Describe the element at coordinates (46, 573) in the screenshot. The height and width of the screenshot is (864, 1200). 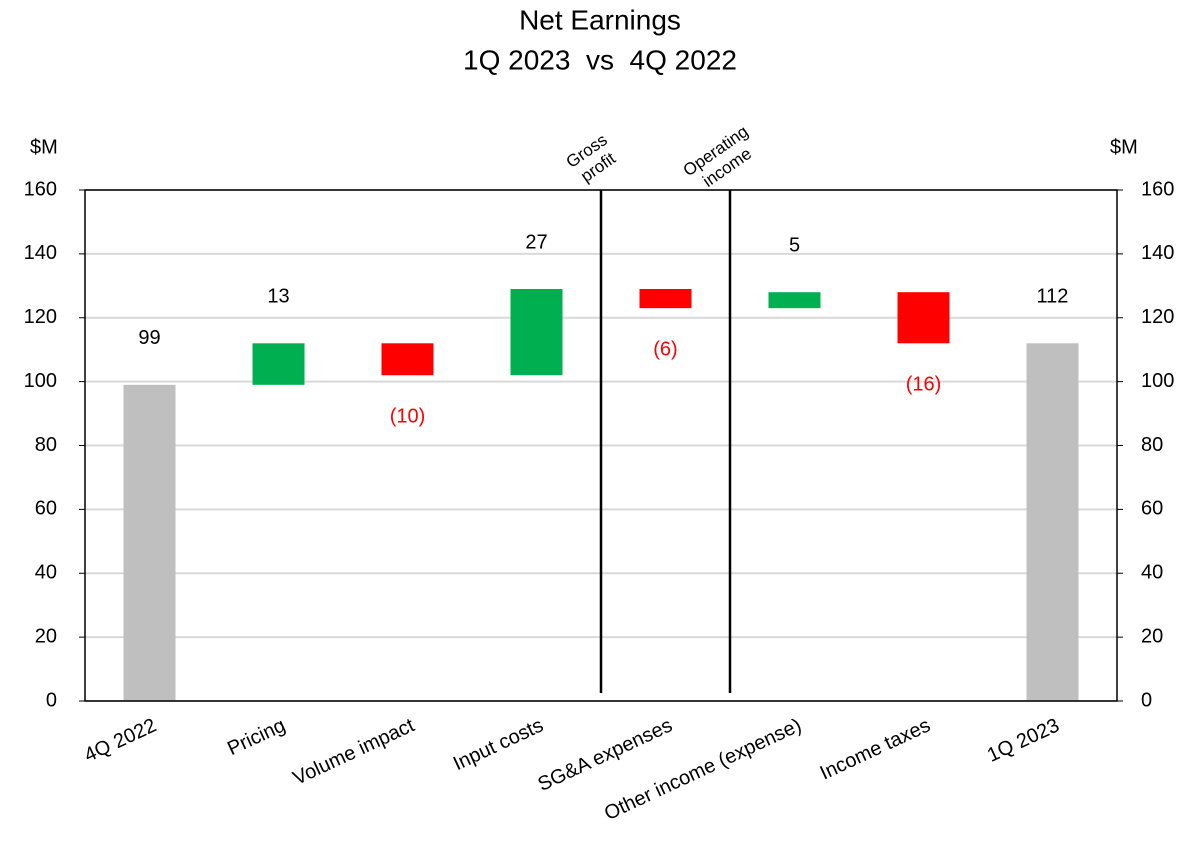
I see `y-tick-label: 40` at that location.